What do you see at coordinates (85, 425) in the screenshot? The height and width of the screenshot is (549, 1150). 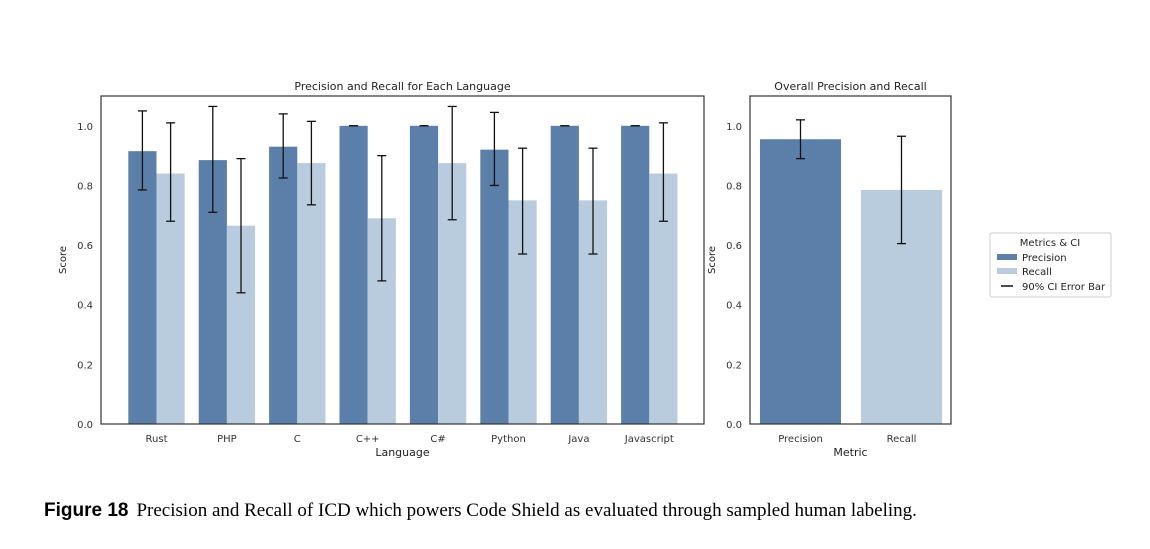 I see `language-chart-ytick-label: 0.0` at bounding box center [85, 425].